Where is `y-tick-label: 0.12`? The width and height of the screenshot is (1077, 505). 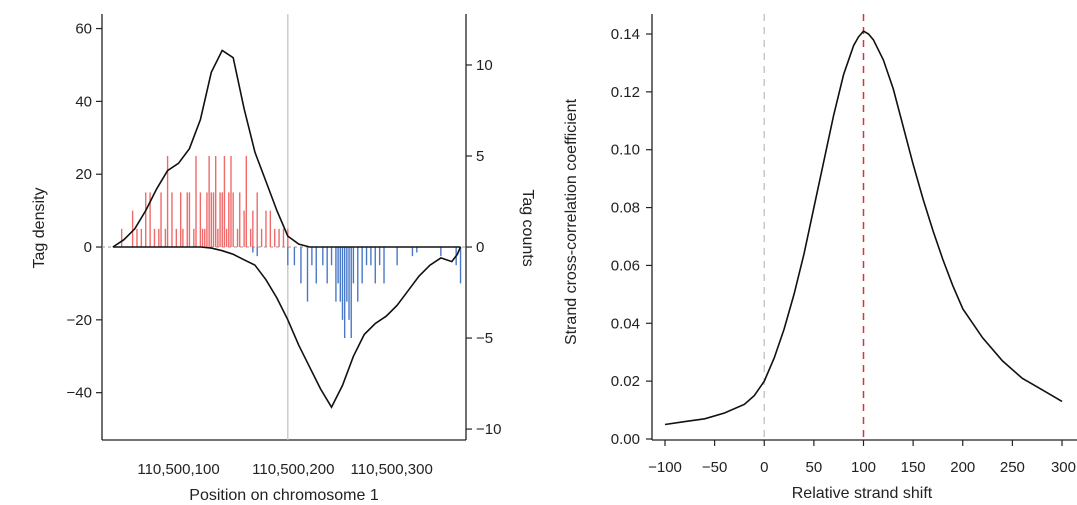 y-tick-label: 0.12 is located at coordinates (625, 92).